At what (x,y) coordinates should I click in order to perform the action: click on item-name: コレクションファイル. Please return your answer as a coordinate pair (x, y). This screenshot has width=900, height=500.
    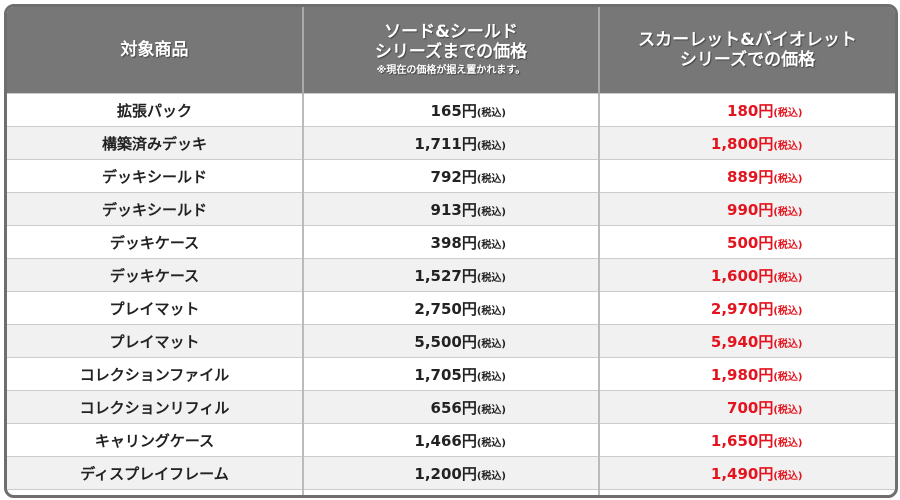
    Looking at the image, I should click on (155, 374).